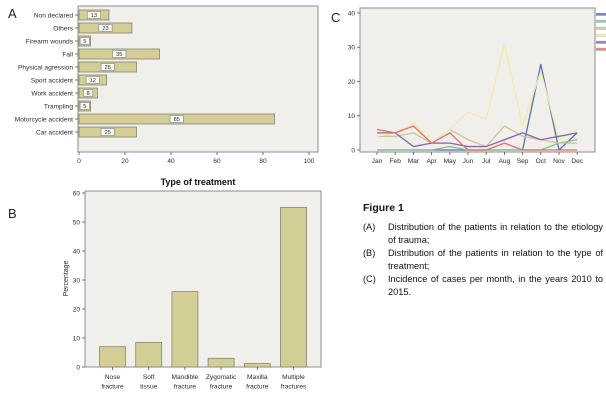  Describe the element at coordinates (600, 35) in the screenshot. I see `series-yellow-legend-swatch` at that location.